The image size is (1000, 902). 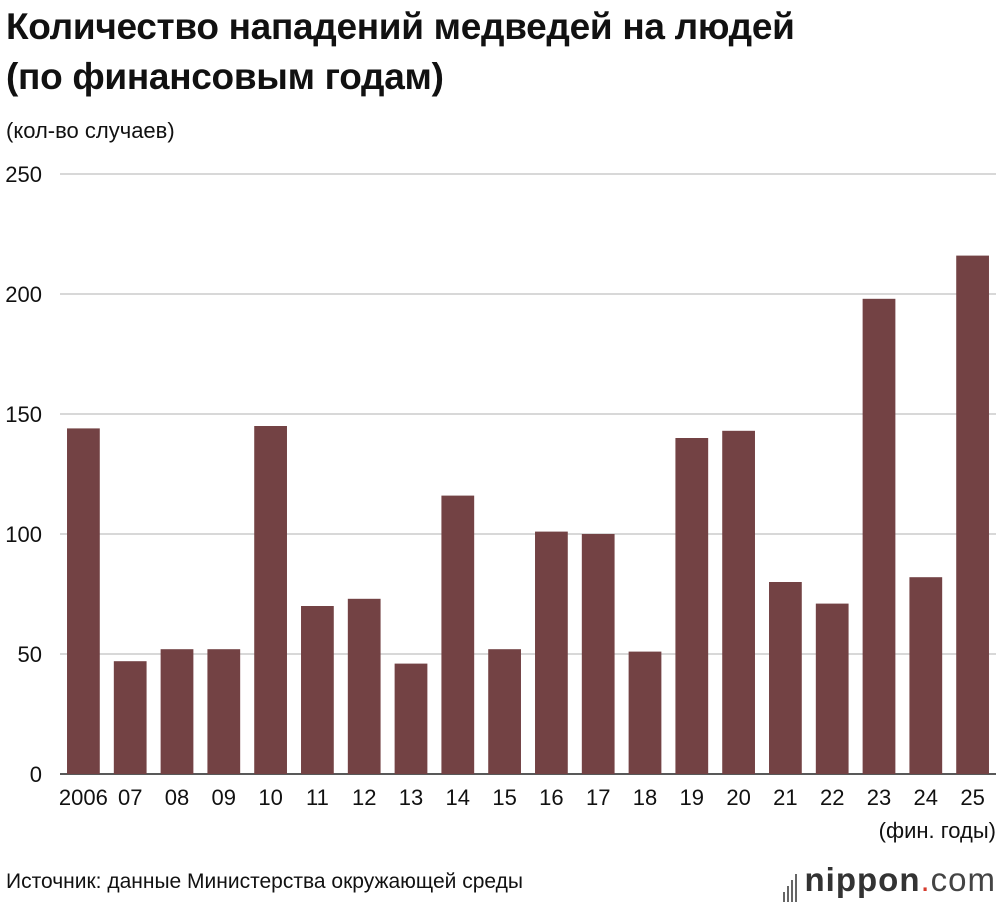 I want to click on logo-bars-icon, so click(x=790, y=882).